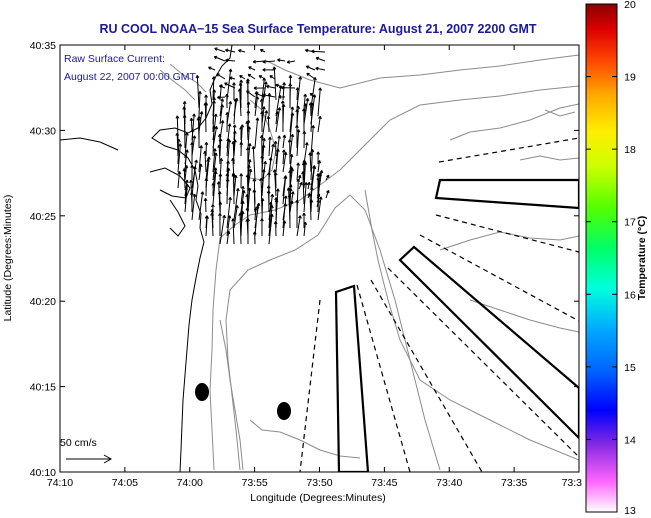 Image resolution: width=651 pixels, height=518 pixels. Describe the element at coordinates (114, 59) in the screenshot. I see `annotation-line-1: Raw Surface Current:` at that location.